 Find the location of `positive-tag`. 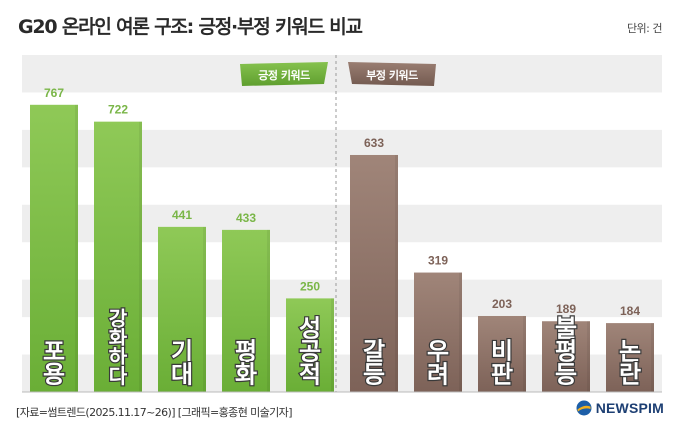

positive-tag is located at coordinates (284, 74).